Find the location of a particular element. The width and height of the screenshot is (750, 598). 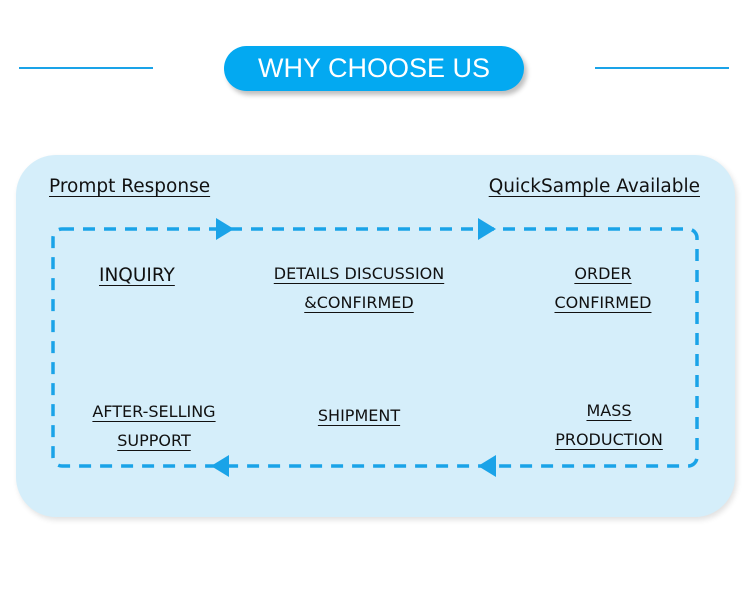

step-line: CONFIRMED is located at coordinates (603, 302).